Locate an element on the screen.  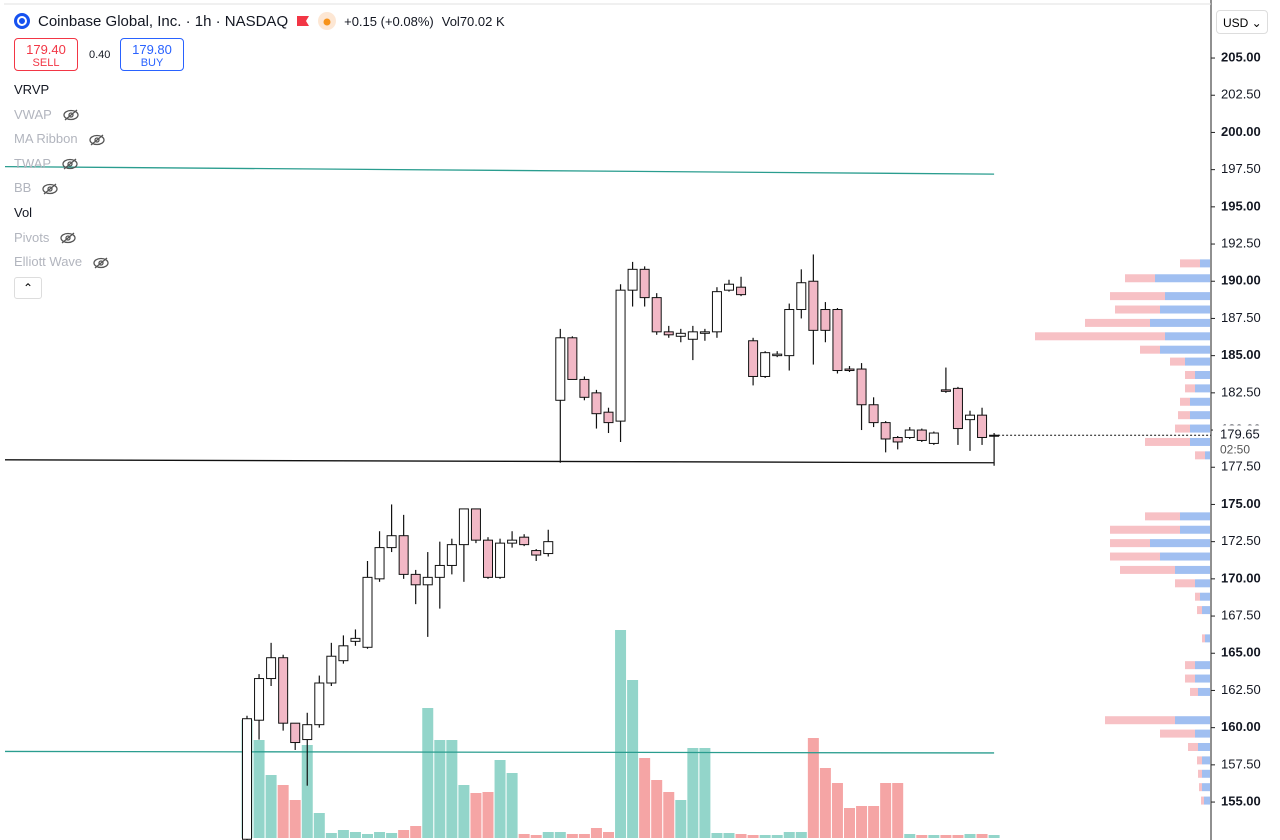
buy-price: 179.80 is located at coordinates (152, 49).